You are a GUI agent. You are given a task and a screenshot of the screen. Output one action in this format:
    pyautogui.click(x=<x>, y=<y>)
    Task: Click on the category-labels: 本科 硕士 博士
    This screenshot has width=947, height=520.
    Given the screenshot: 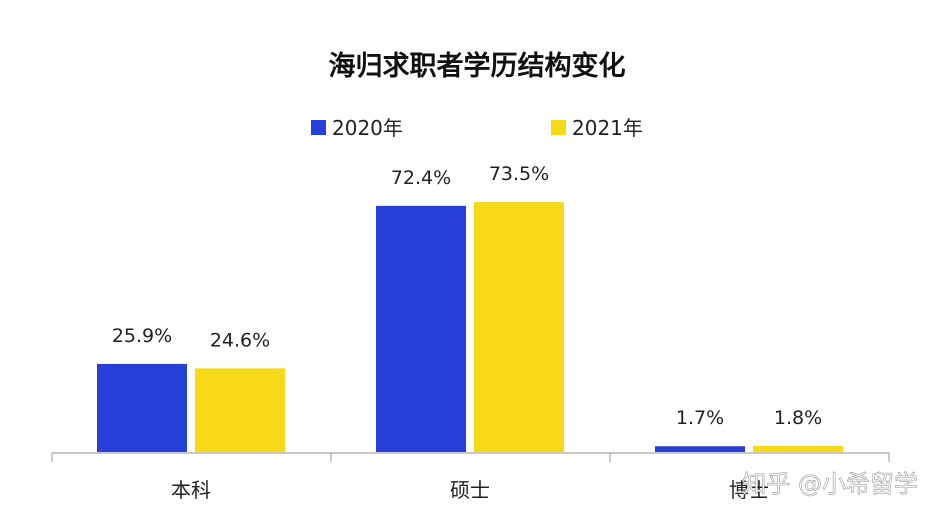 What is the action you would take?
    pyautogui.click(x=470, y=490)
    